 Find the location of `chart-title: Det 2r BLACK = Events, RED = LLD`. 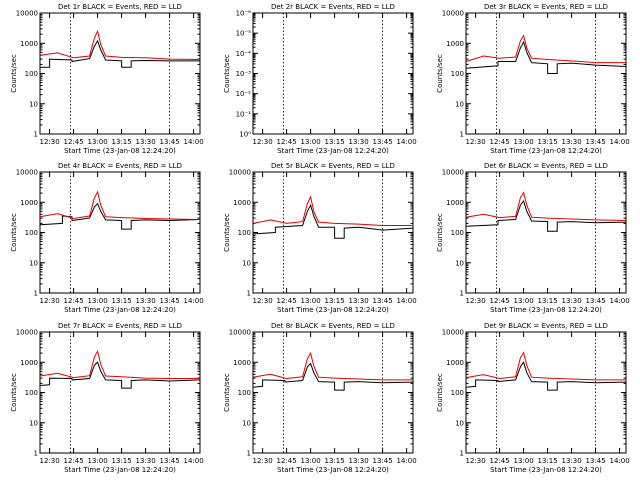

chart-title: Det 2r BLACK = Events, RED = LLD is located at coordinates (333, 7).